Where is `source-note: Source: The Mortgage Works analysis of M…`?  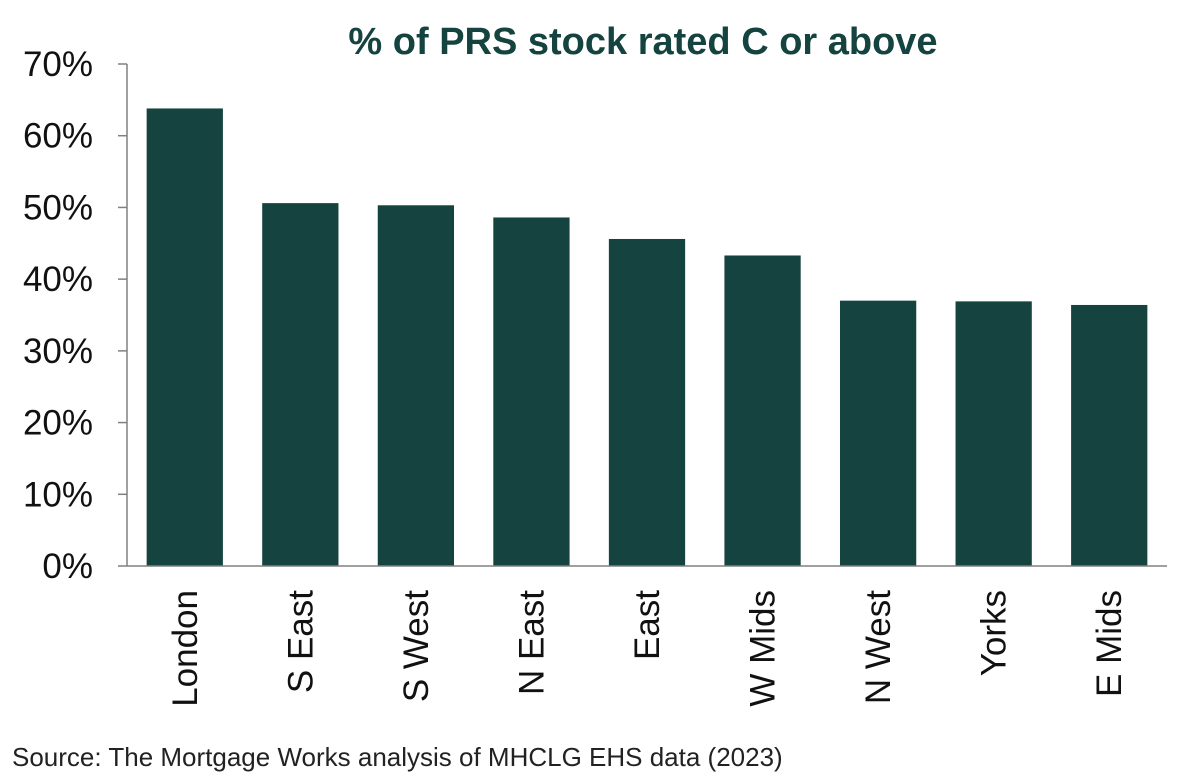 source-note: Source: The Mortgage Works analysis of M… is located at coordinates (397, 757).